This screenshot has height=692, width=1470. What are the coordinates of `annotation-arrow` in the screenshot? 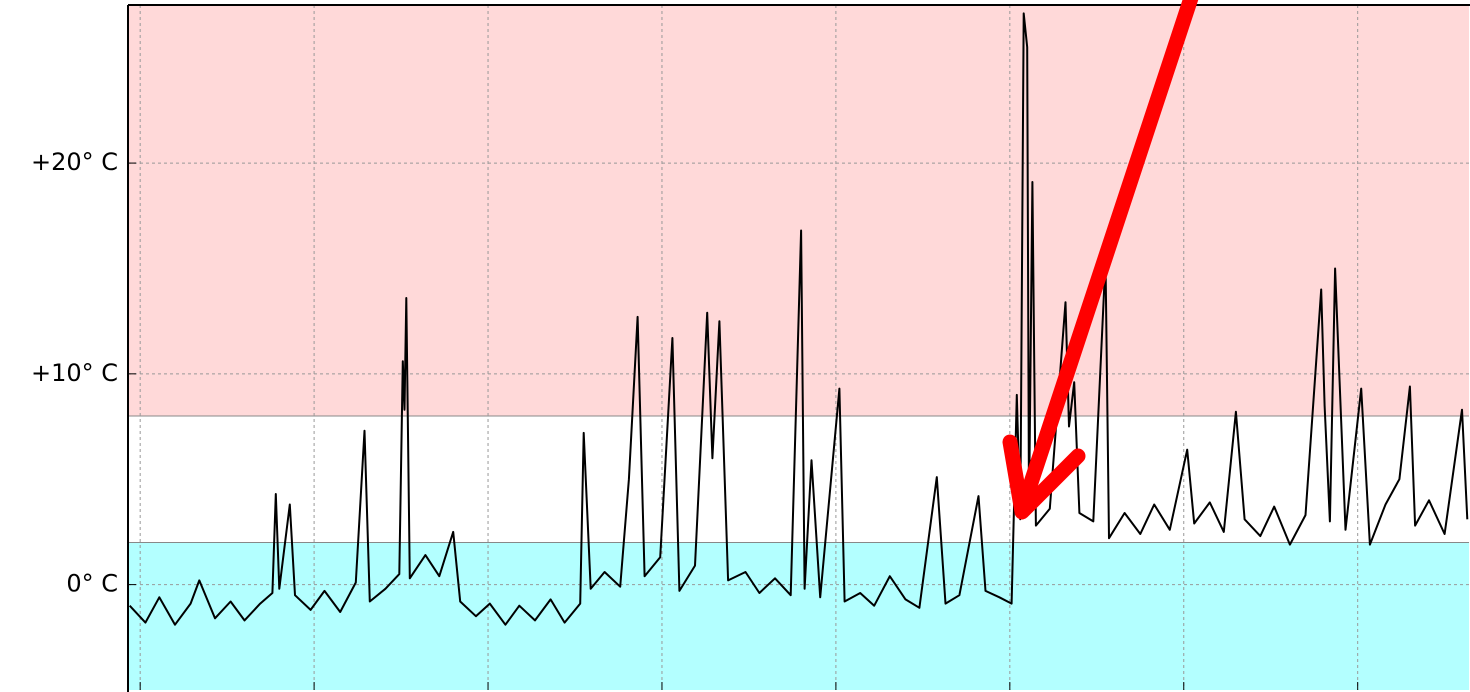 It's located at (1100, 260).